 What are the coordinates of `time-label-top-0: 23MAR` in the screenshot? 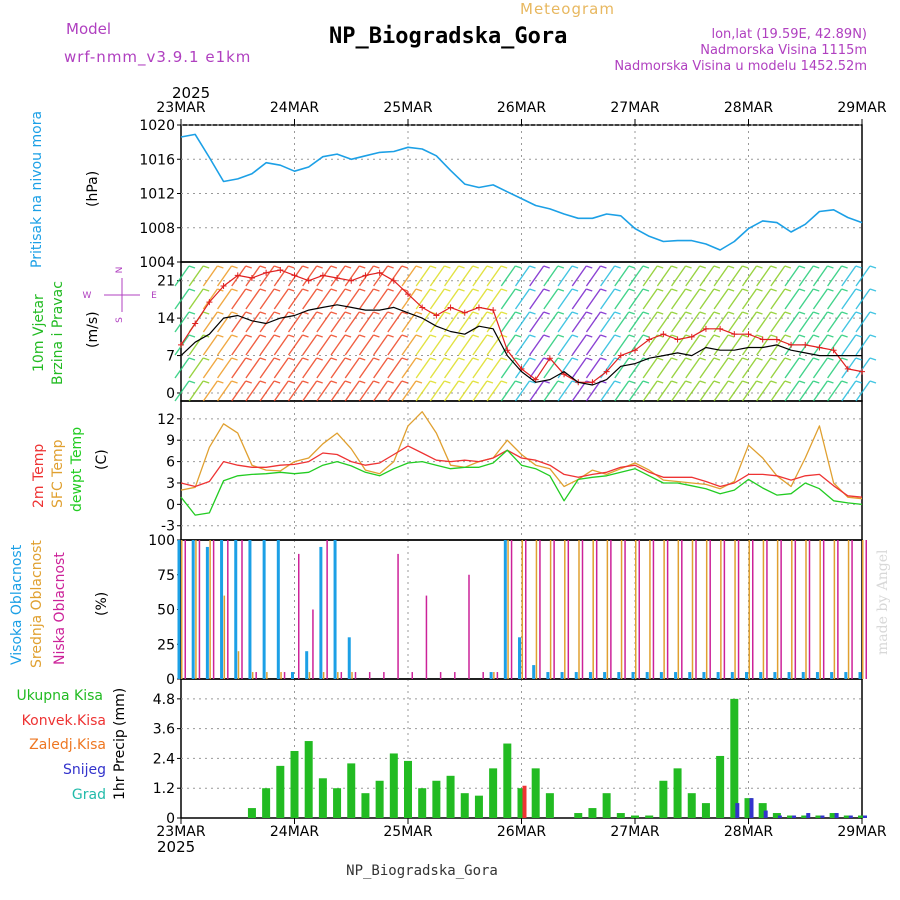 It's located at (180, 108).